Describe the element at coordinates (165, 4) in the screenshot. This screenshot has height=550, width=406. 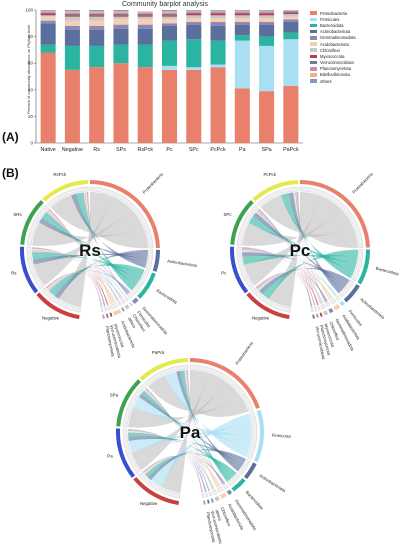
I see `chart-title: Community barplot analysis` at that location.